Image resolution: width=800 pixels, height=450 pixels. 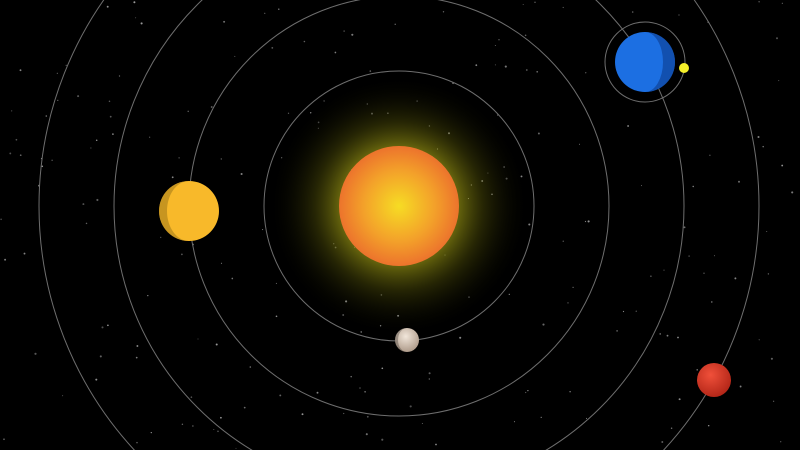 What do you see at coordinates (189, 211) in the screenshot?
I see `planet-venus` at bounding box center [189, 211].